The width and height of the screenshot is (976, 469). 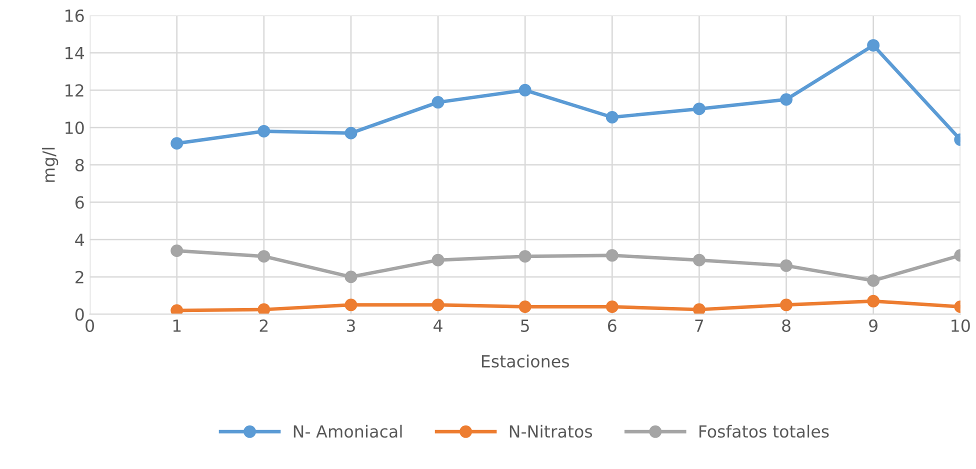 What do you see at coordinates (764, 431) in the screenshot?
I see `legend-label: Fosfatos totales` at bounding box center [764, 431].